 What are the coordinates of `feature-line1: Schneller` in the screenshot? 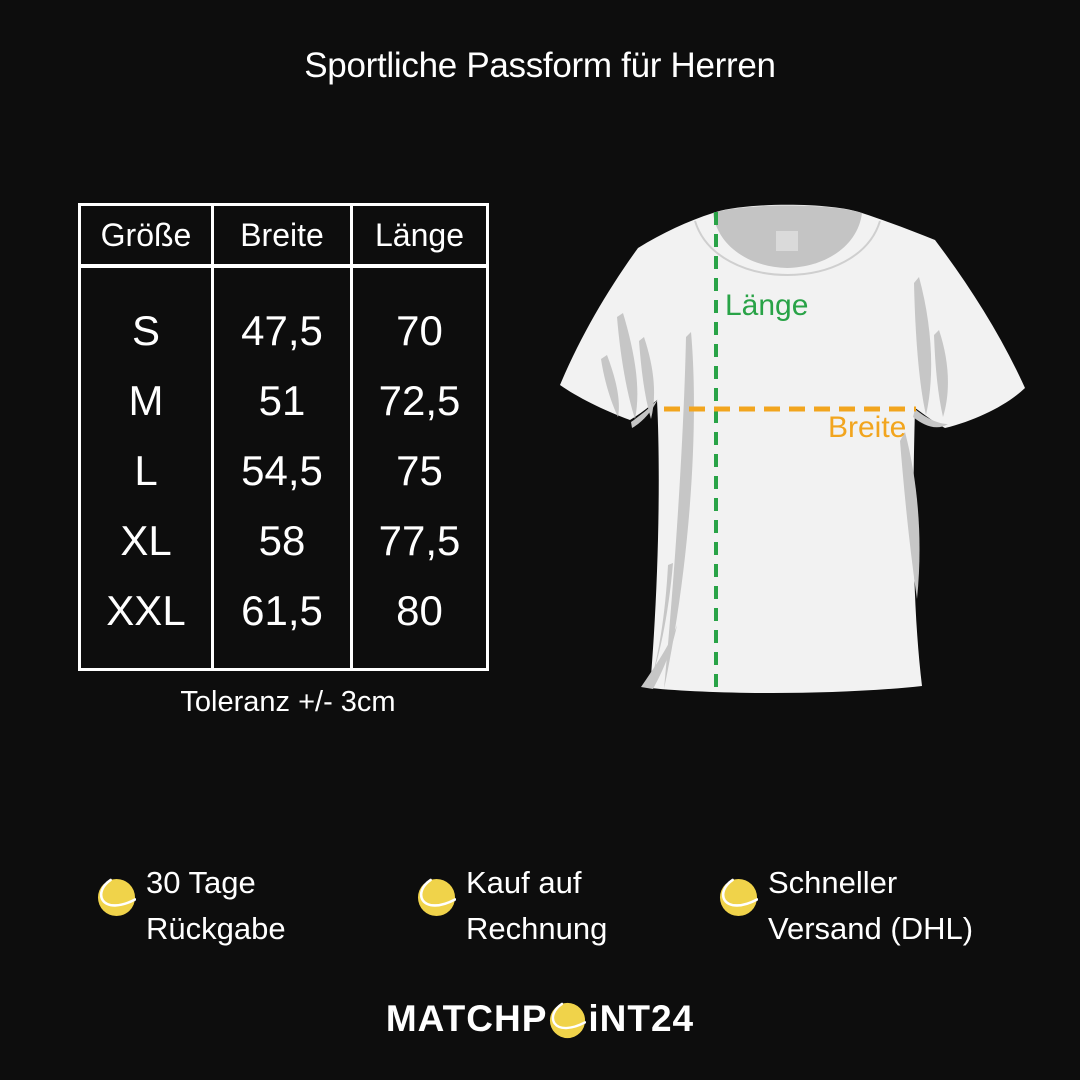 It's located at (833, 882).